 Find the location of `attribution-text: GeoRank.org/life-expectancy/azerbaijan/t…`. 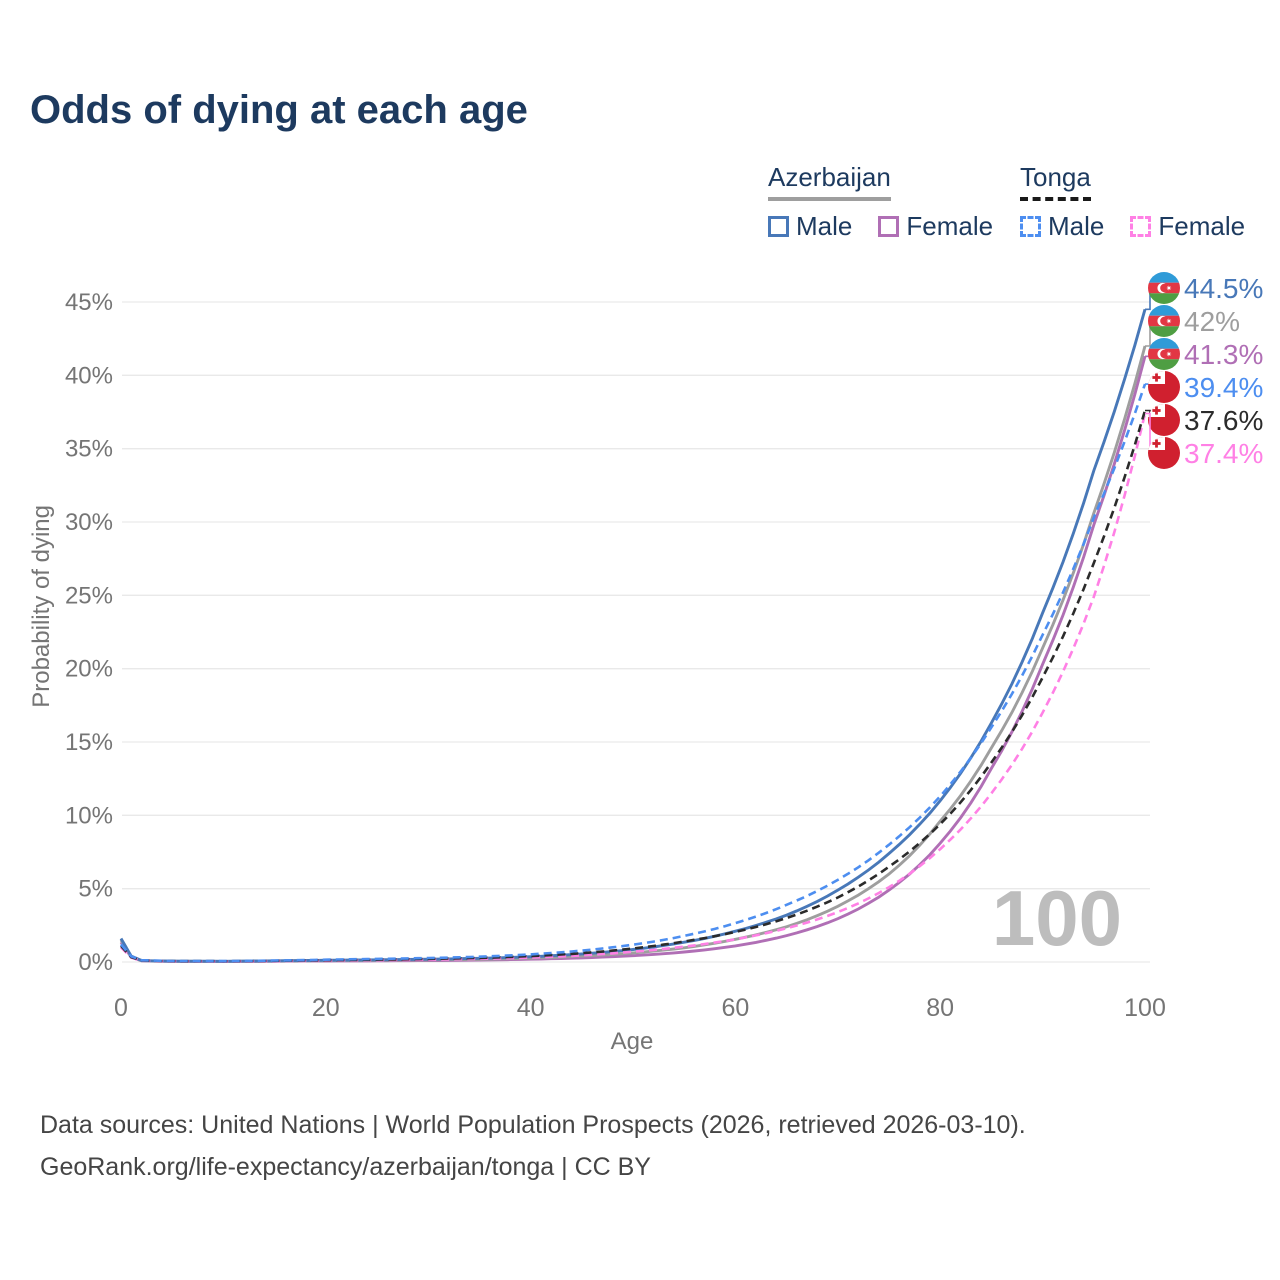

attribution-text: GeoRank.org/life-expectancy/azerbaijan/t… is located at coordinates (345, 1167).